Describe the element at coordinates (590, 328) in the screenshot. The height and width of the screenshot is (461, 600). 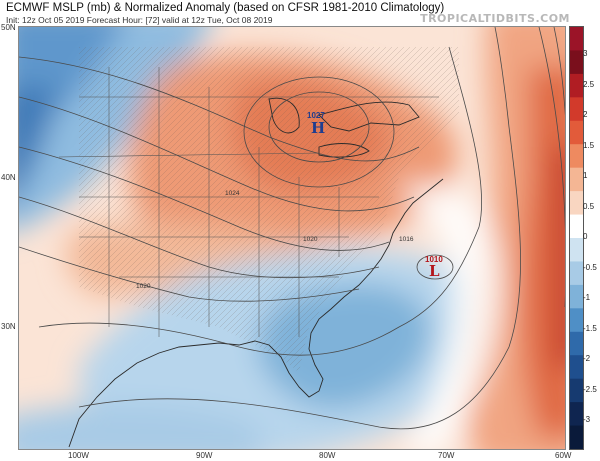
I see `colorbar-tick-label: -1.5` at that location.